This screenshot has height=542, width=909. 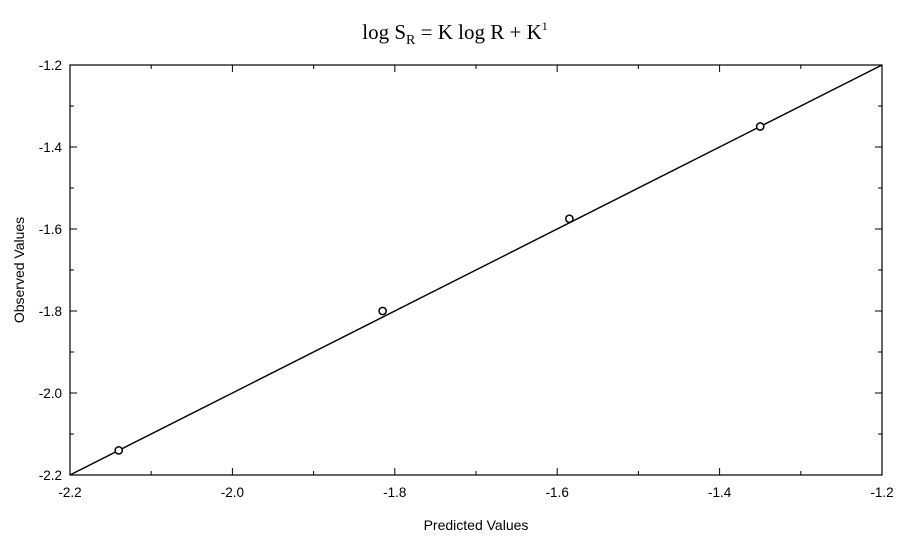 I want to click on y-tick-label: -2.0, so click(x=50, y=393).